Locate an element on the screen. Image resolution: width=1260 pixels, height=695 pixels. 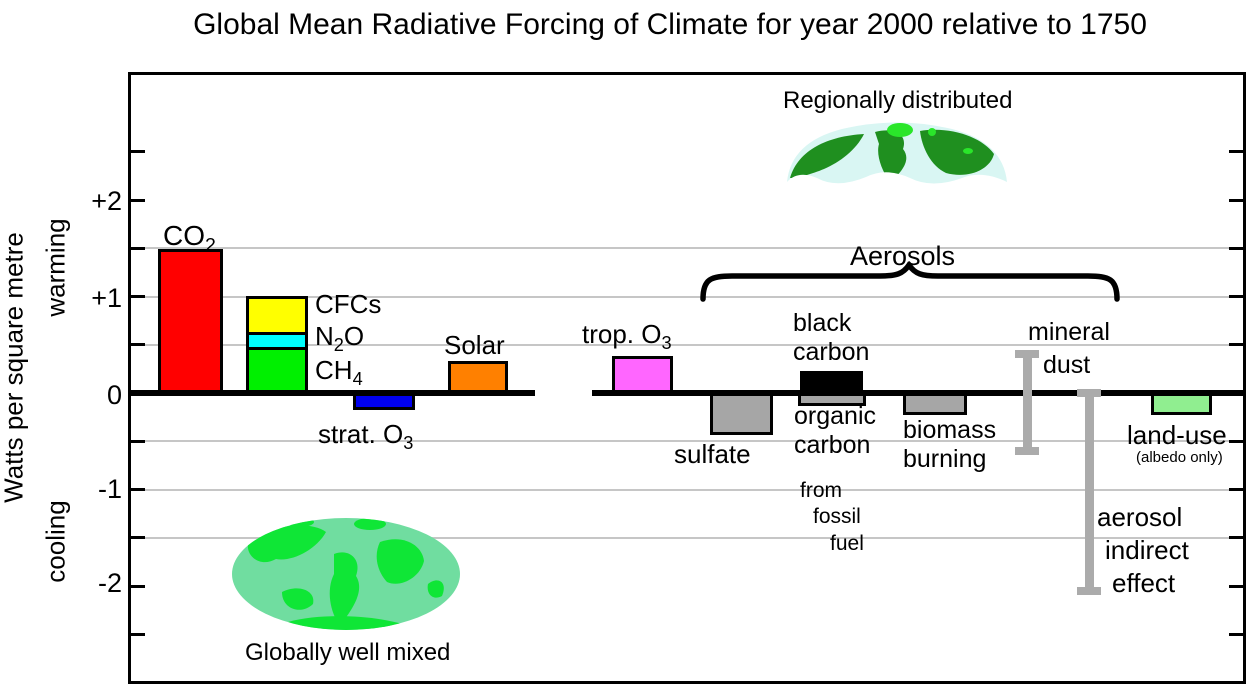
effect-label: effect is located at coordinates (1144, 583).